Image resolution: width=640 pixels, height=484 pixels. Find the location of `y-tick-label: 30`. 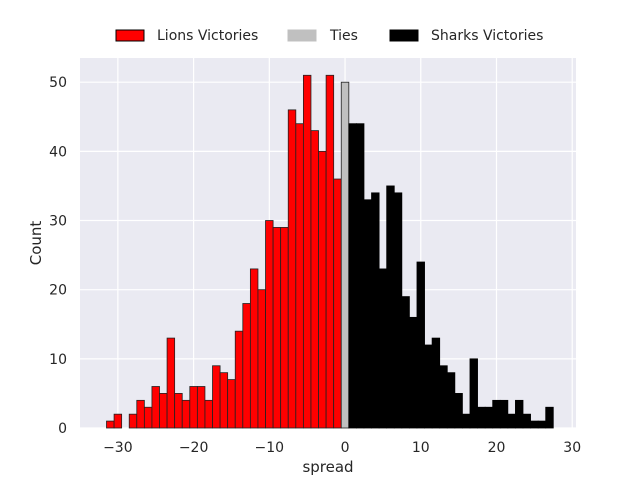

y-tick-label: 30 is located at coordinates (58, 222).